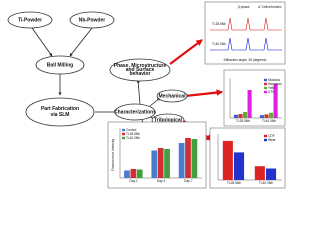 The height and width of the screenshot is (240, 320). I want to click on y-axis-label: Fluorescence Intensity, so click(113, 155).